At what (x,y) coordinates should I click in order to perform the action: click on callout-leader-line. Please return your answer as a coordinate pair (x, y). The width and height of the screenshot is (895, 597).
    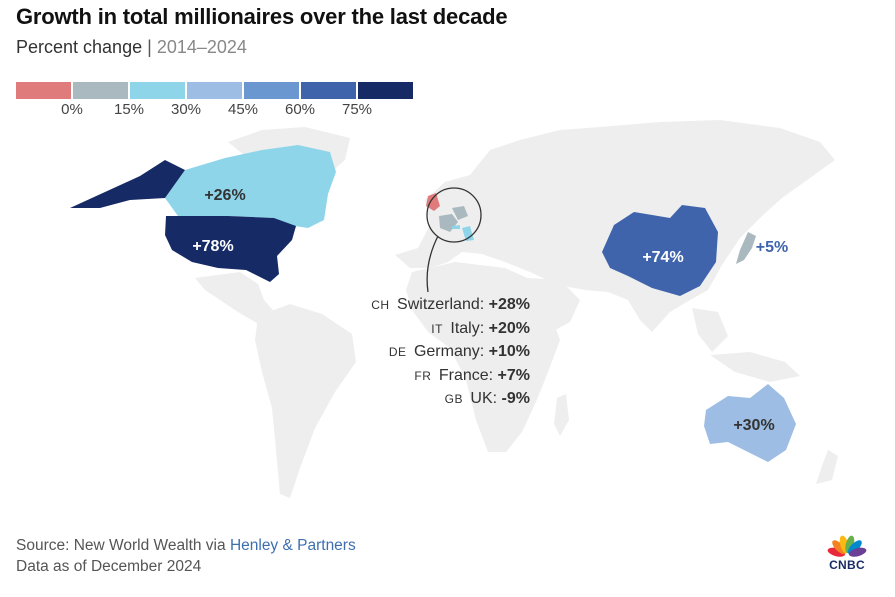
    Looking at the image, I should click on (432, 264).